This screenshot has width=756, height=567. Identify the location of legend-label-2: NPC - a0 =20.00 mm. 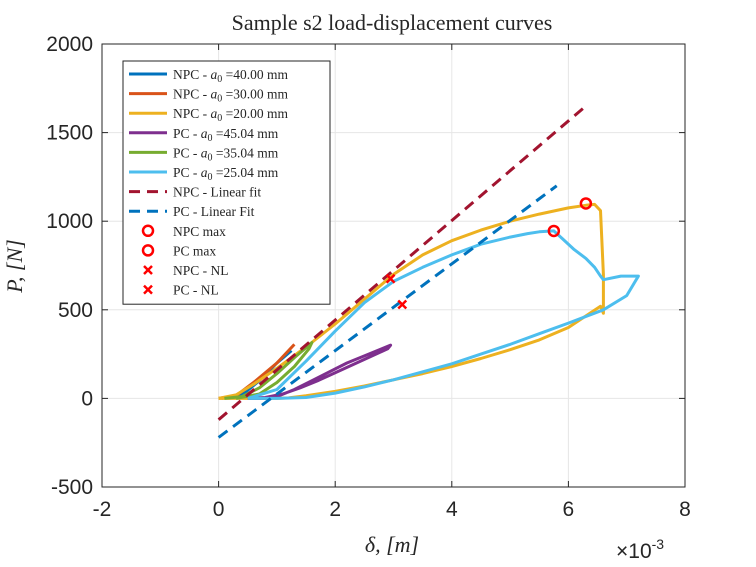
(231, 115).